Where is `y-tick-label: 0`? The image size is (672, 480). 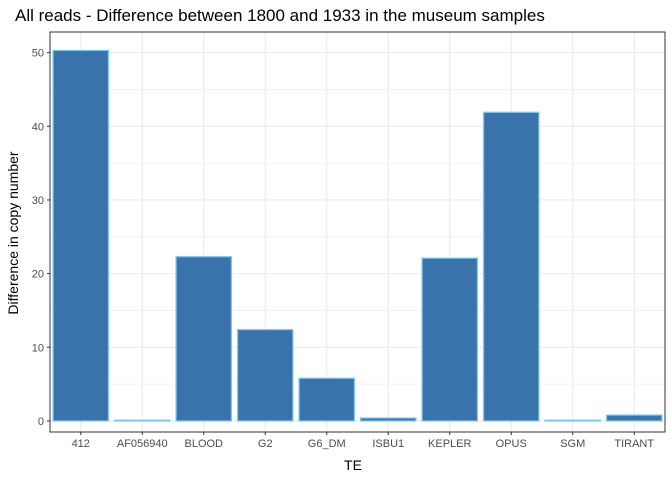 y-tick-label: 0 is located at coordinates (41, 422).